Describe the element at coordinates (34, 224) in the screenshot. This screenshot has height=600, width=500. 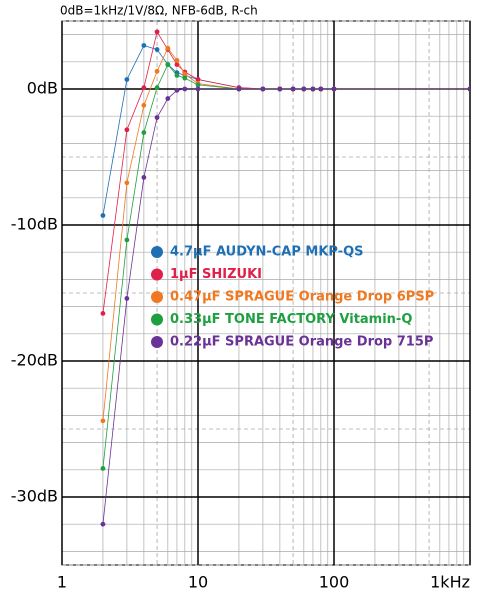
I see `y-tick-label: -10dB` at that location.